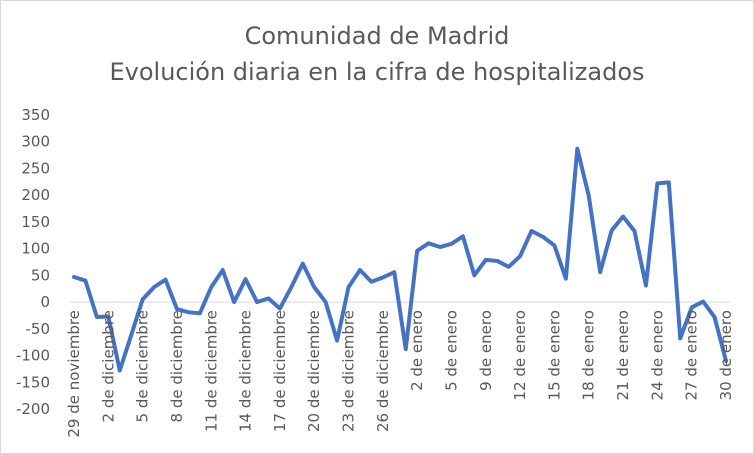 The height and width of the screenshot is (454, 754). What do you see at coordinates (33, 409) in the screenshot?
I see `y-tick-label: -200` at bounding box center [33, 409].